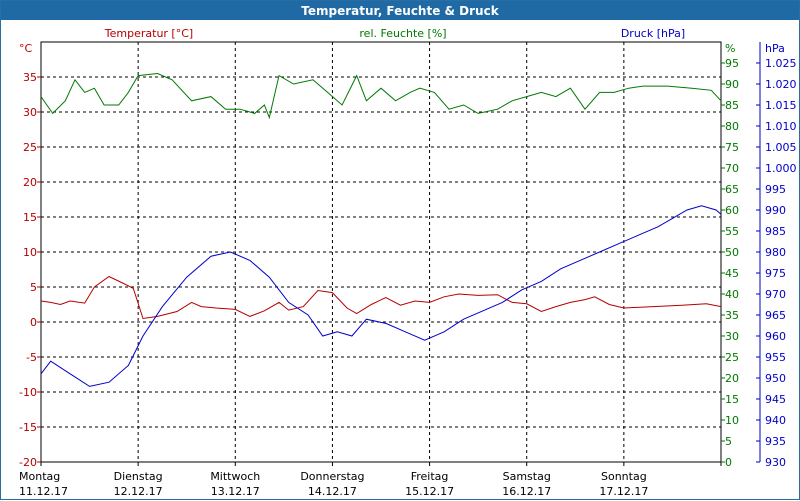 Image resolution: width=800 pixels, height=501 pixels. What do you see at coordinates (624, 476) in the screenshot?
I see `x-day-label: Sonntag` at bounding box center [624, 476].